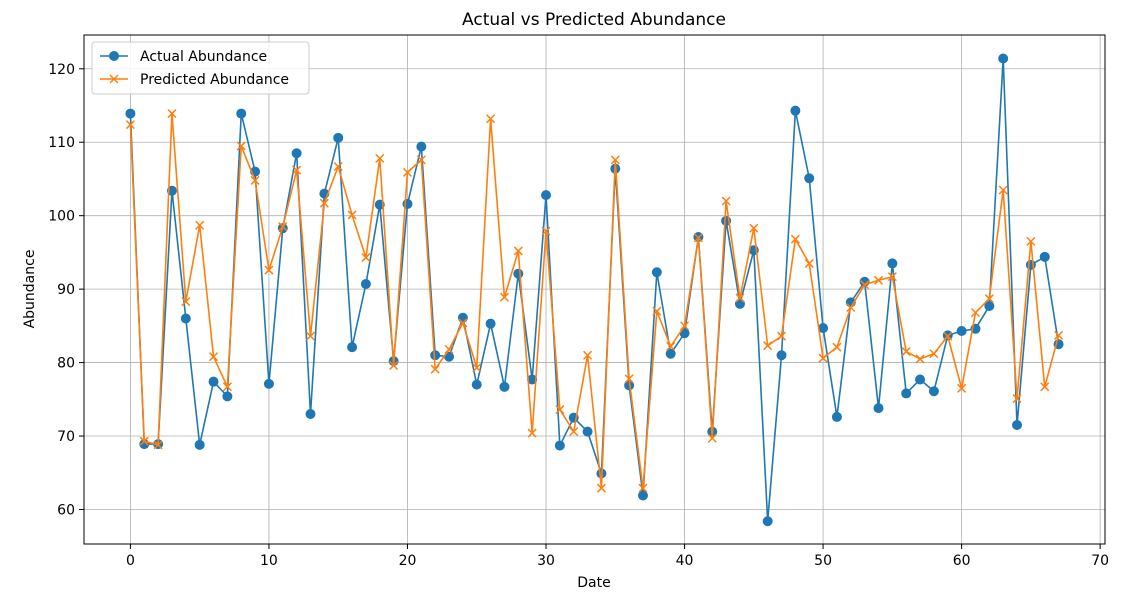  I want to click on x-tick-label: 70, so click(1100, 561).